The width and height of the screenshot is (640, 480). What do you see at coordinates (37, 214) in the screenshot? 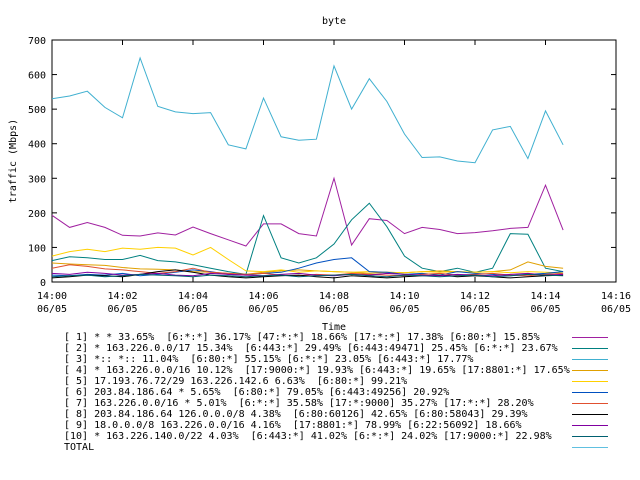
I see `y-tick-label: 200` at bounding box center [37, 214].